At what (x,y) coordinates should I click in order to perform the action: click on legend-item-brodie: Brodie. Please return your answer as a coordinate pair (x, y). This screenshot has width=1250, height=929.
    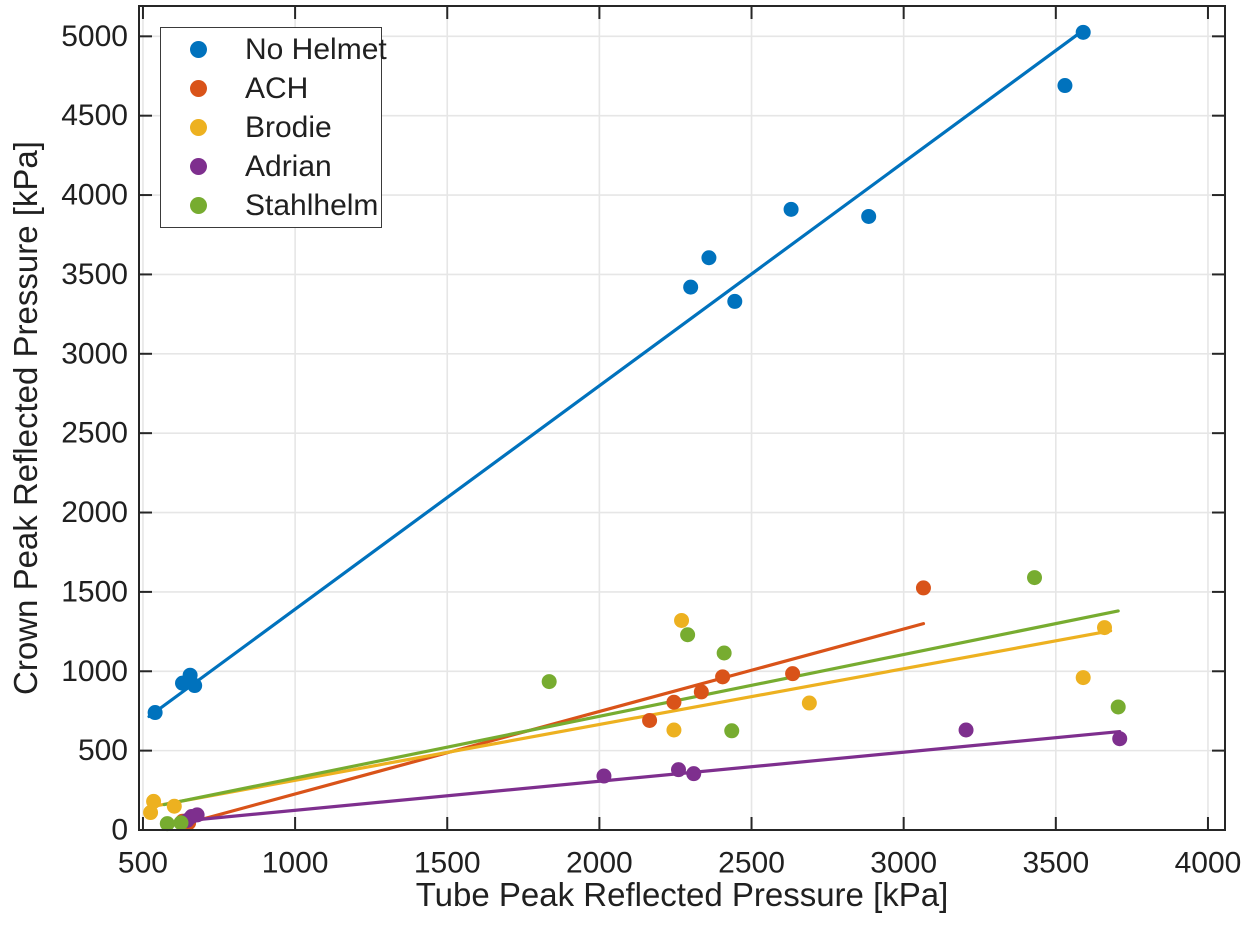
    Looking at the image, I should click on (271, 127).